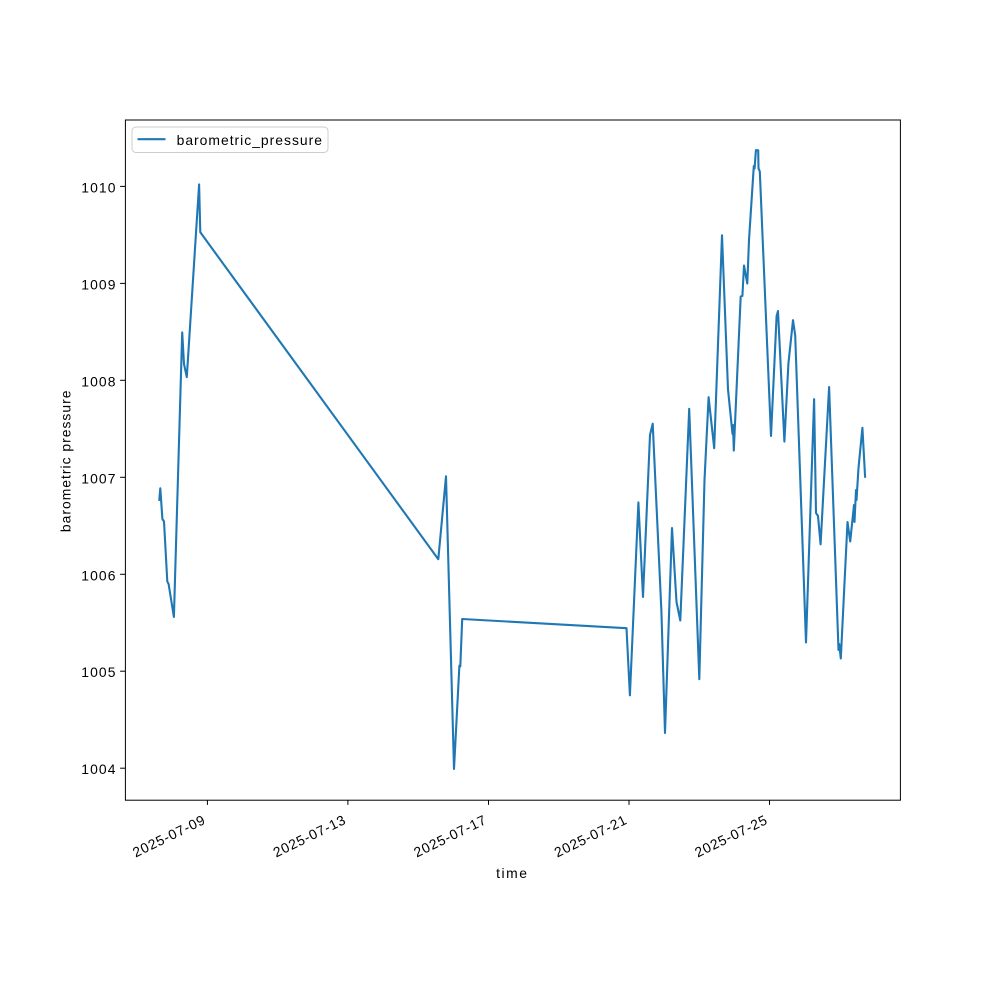 This screenshot has height=1000, width=1000. I want to click on svg-text: 1005, so click(98, 672).